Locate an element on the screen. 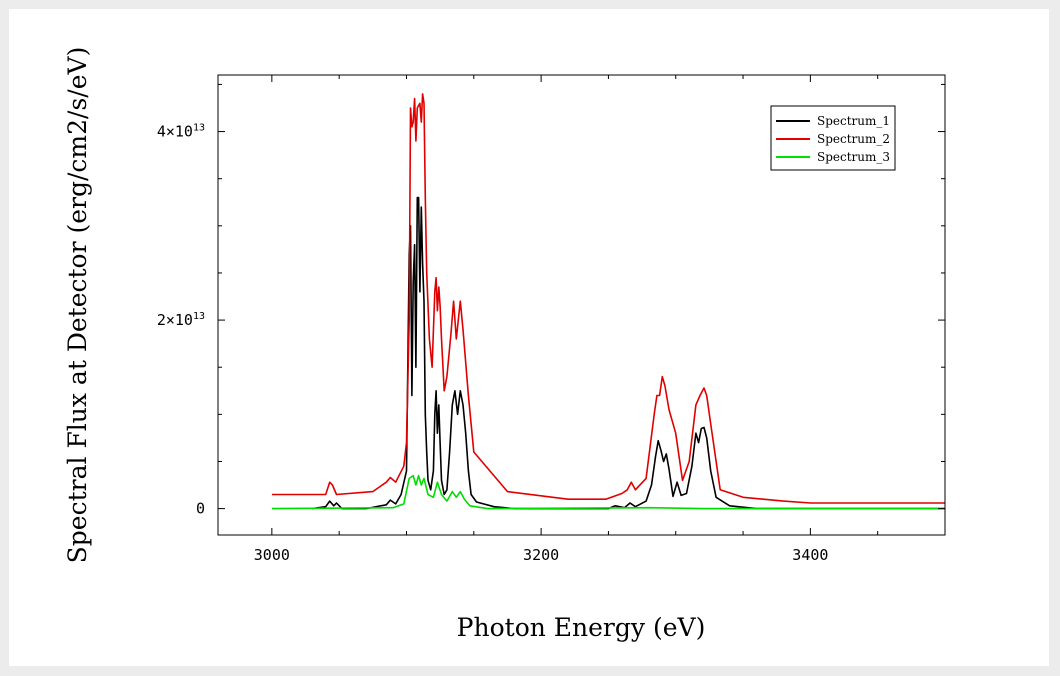  y-axis-title: Spectral Flux at Detector (erg/cm2/s/eV) is located at coordinates (77, 305).